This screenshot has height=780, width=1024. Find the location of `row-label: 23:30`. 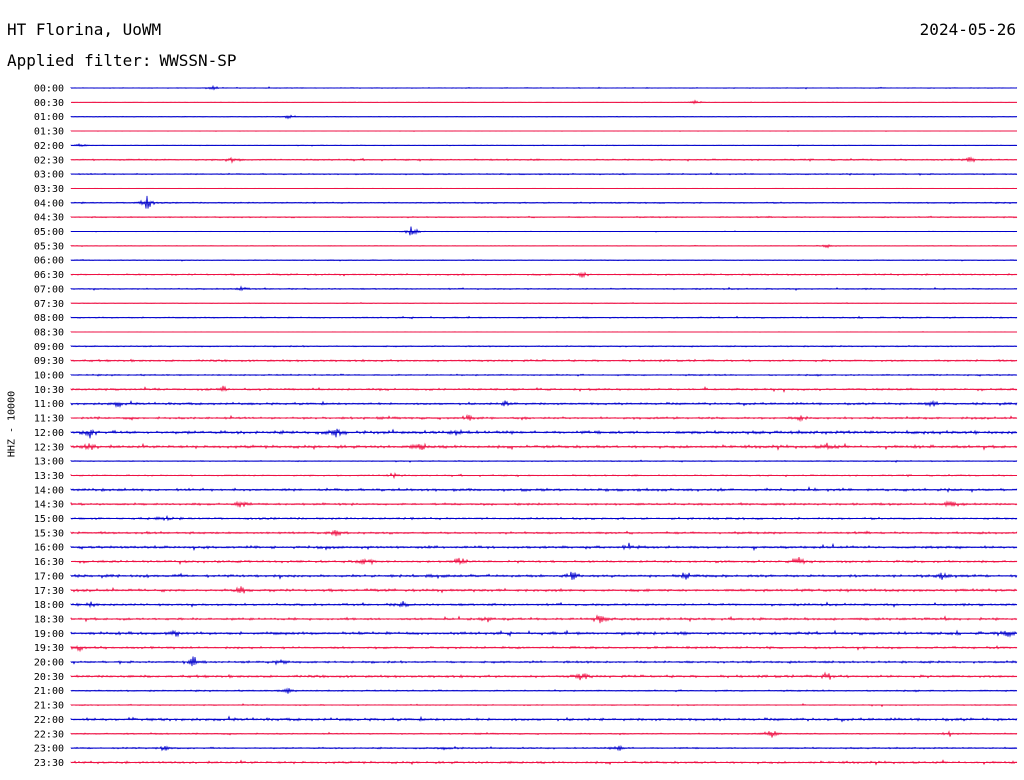

row-label: 23:30 is located at coordinates (49, 763).